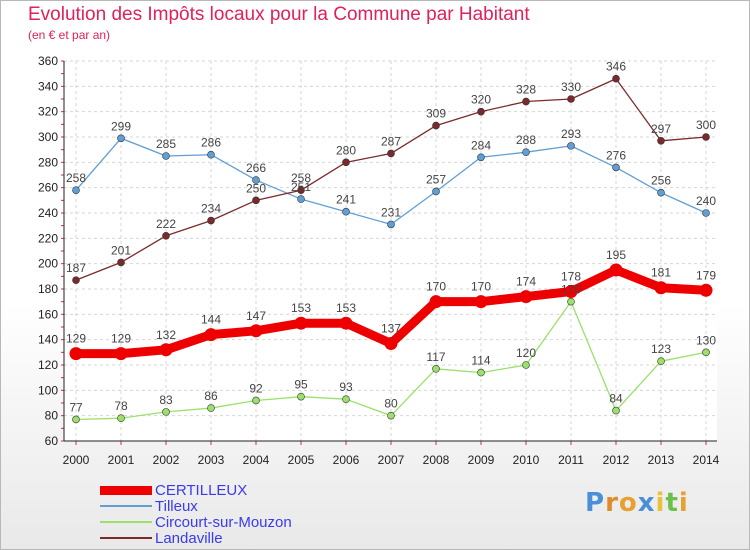  Describe the element at coordinates (48, 365) in the screenshot. I see `y-tick-label: 120` at that location.